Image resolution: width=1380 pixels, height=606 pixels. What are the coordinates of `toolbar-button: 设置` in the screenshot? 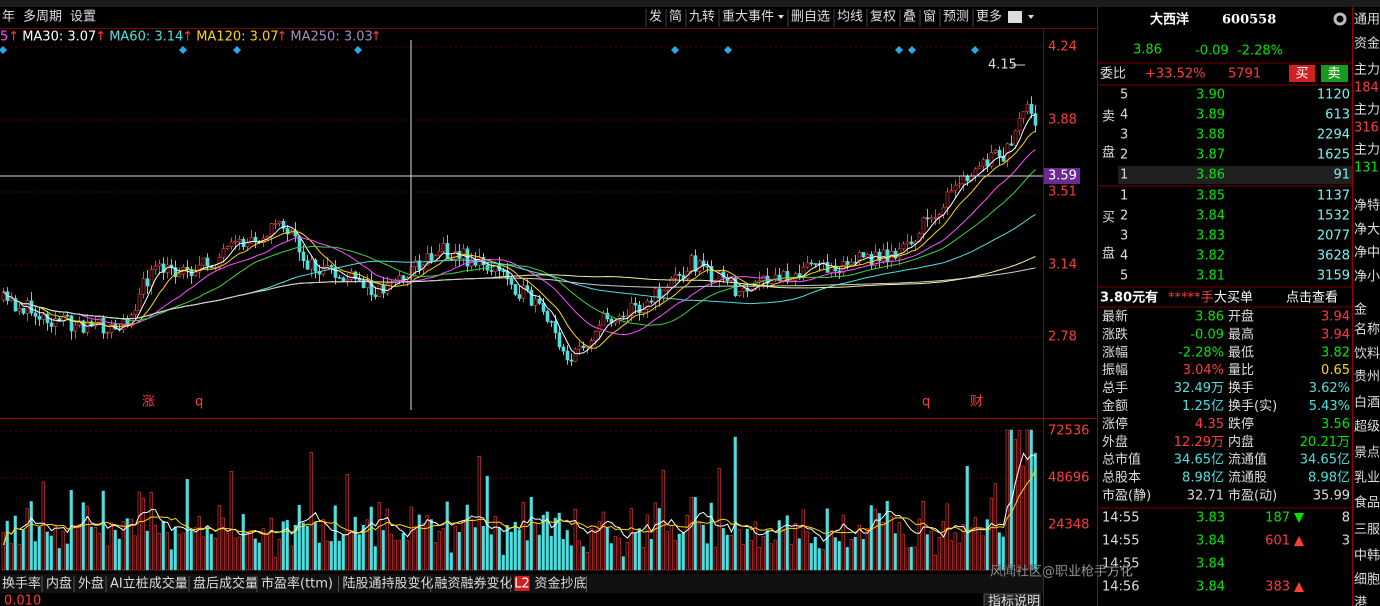 It's located at (83, 17).